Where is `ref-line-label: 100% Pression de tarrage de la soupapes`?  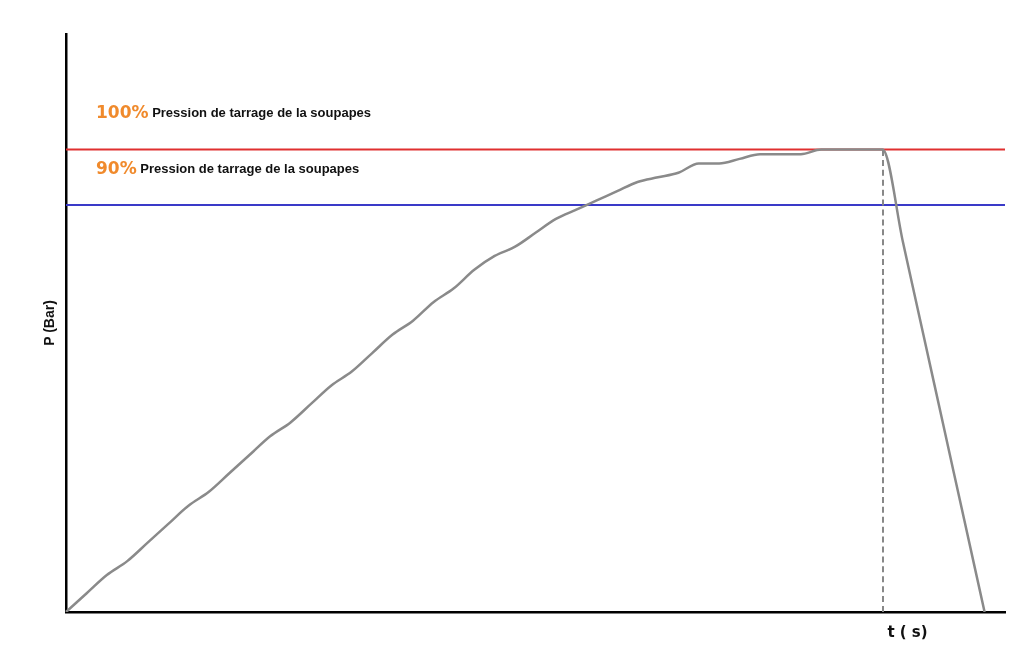 ref-line-label: 100% Pression de tarrage de la soupapes is located at coordinates (234, 112).